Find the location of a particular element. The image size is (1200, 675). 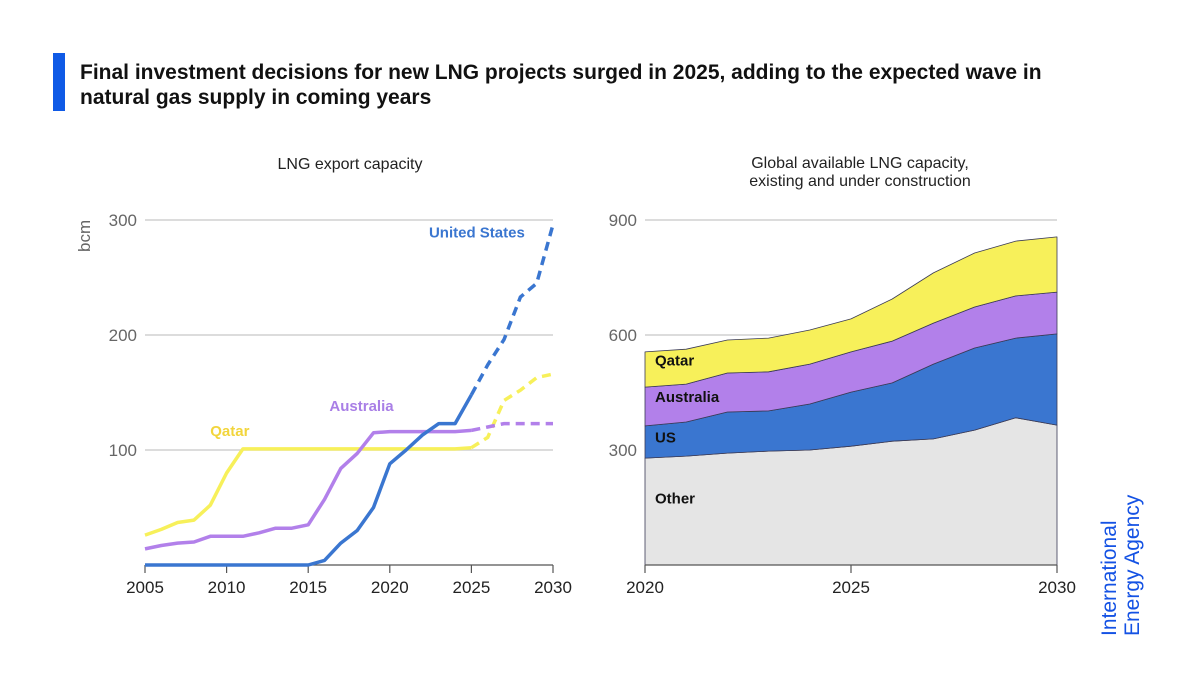

line-australia-historical is located at coordinates (308, 489).